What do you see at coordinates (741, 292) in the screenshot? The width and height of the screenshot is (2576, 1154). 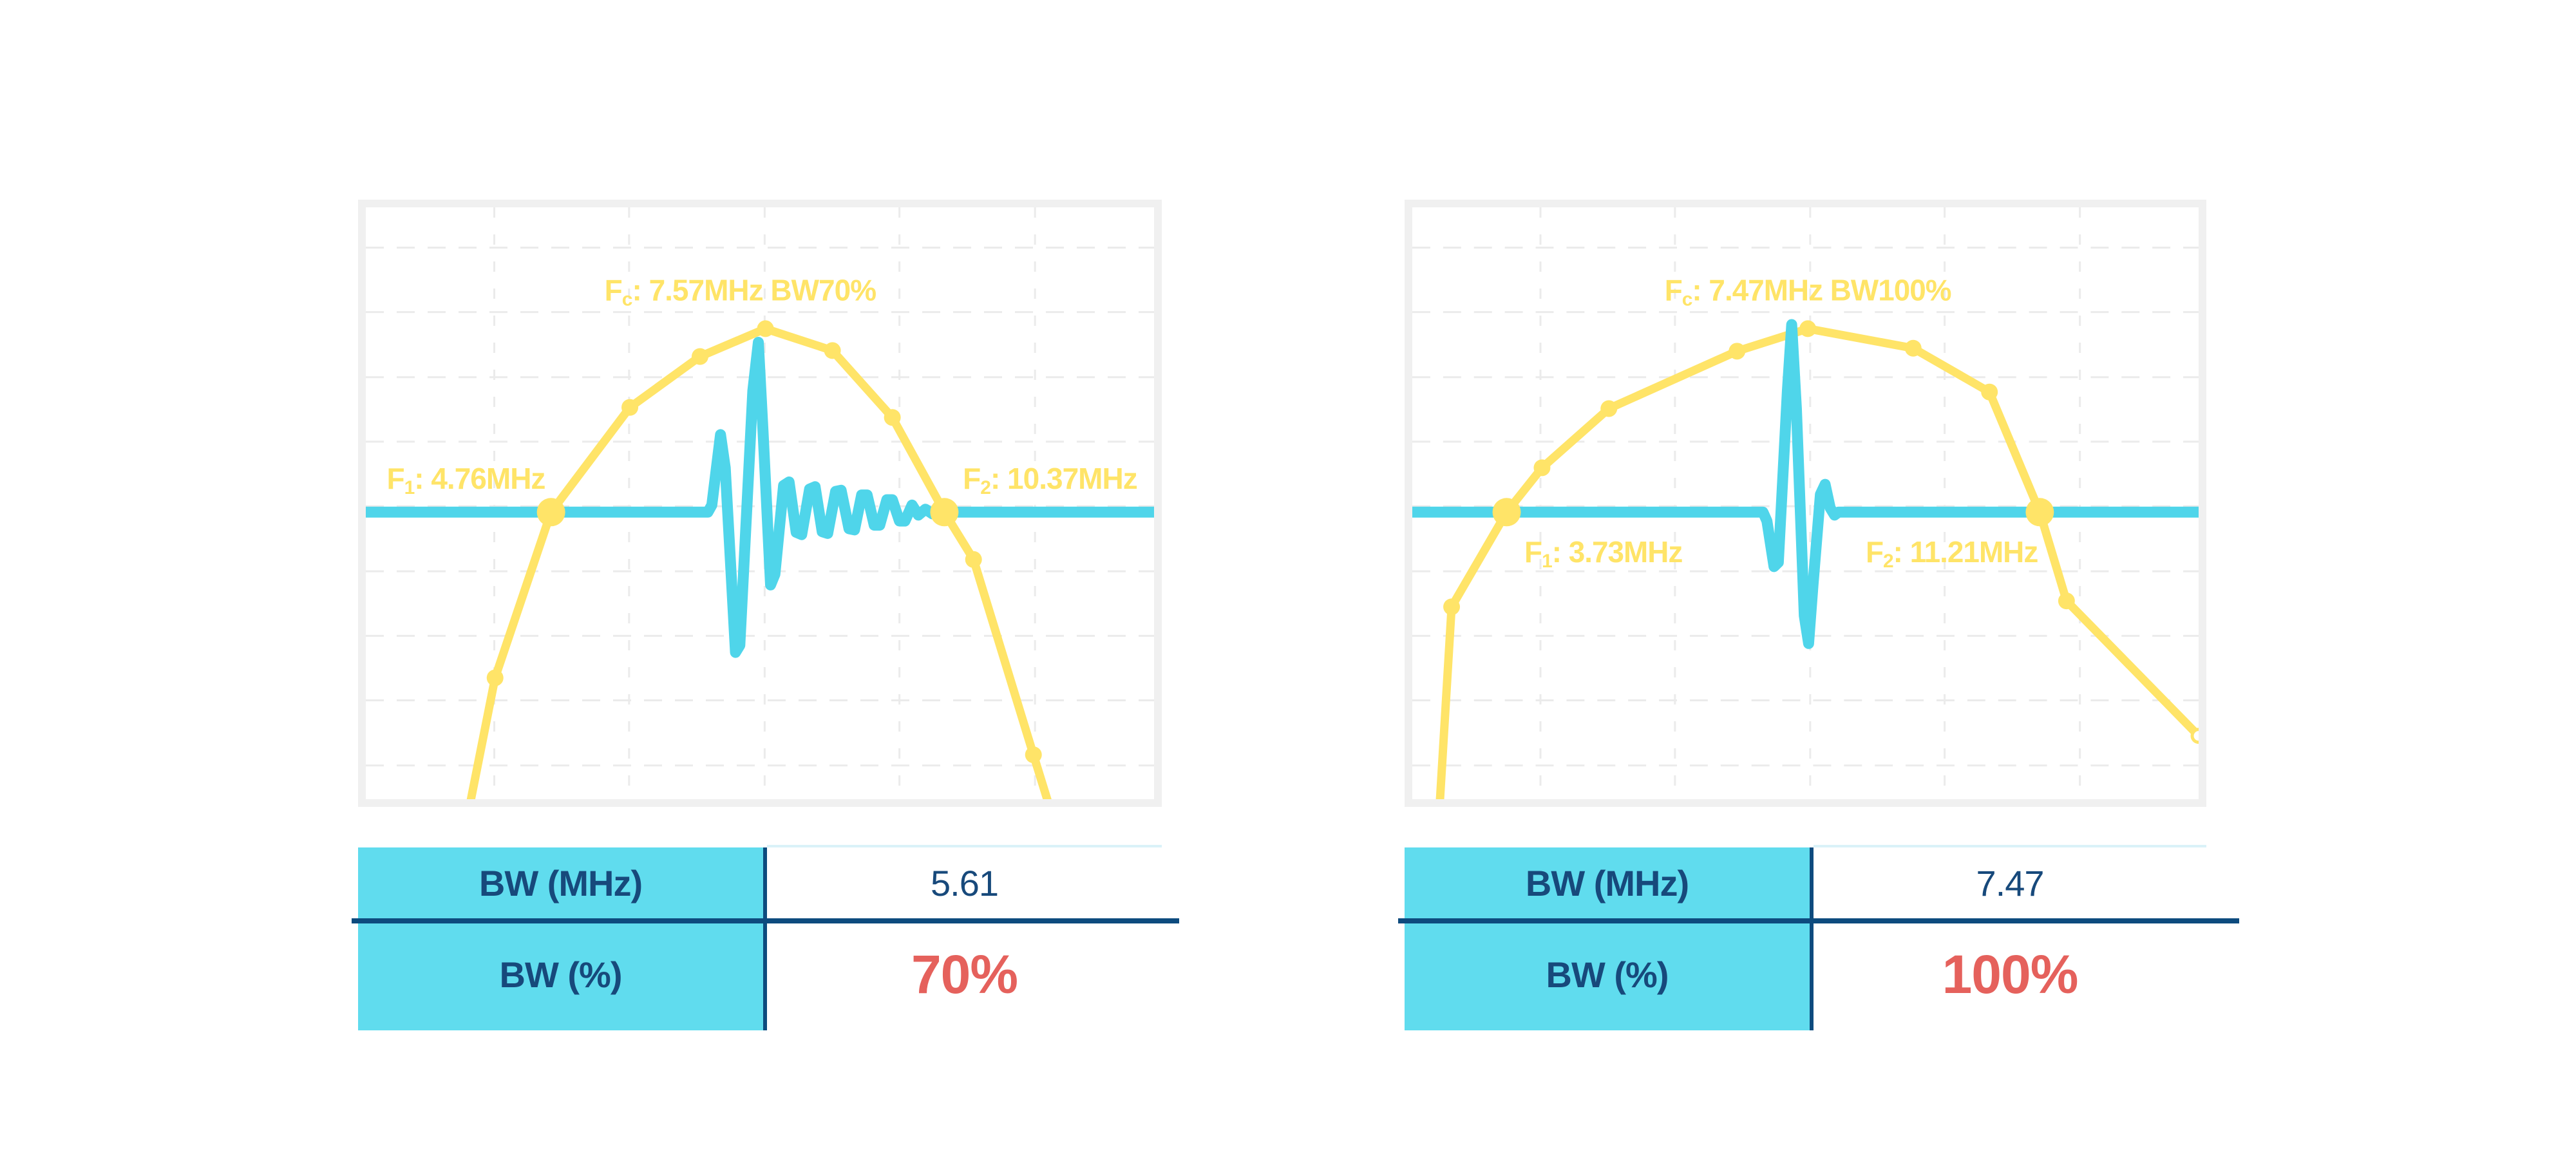 I see `annotation-fc: Fc: 7.57MHz BW70%` at bounding box center [741, 292].